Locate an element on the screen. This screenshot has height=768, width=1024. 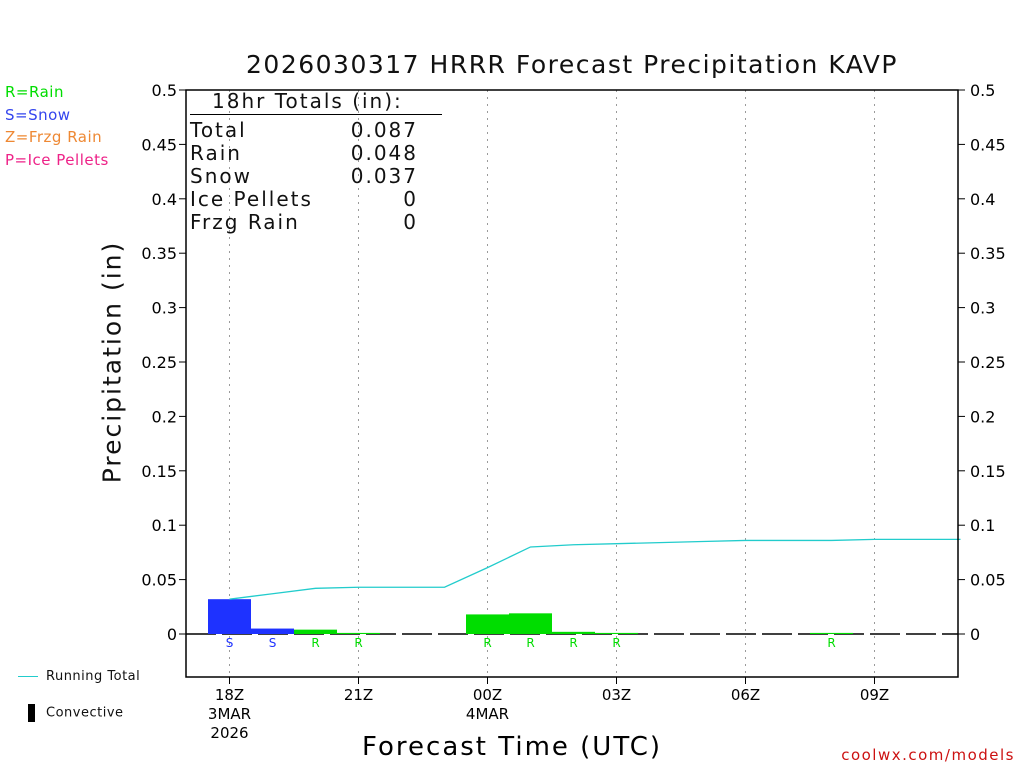
y-tick-label-left: 0.2 is located at coordinates (164, 416).